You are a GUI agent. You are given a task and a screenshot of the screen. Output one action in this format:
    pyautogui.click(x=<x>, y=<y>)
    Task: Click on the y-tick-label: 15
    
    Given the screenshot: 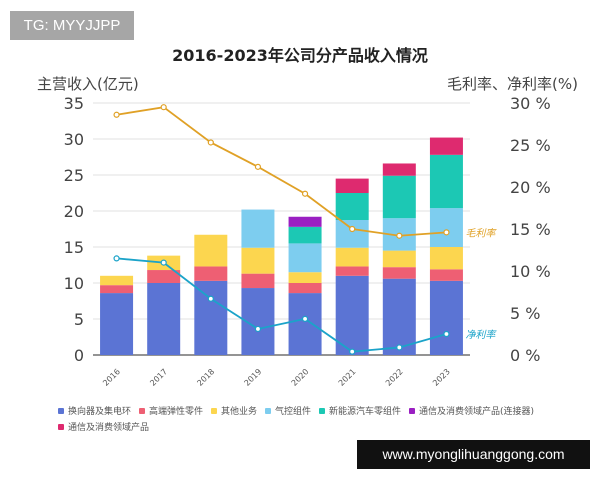 What is the action you would take?
    pyautogui.click(x=74, y=247)
    